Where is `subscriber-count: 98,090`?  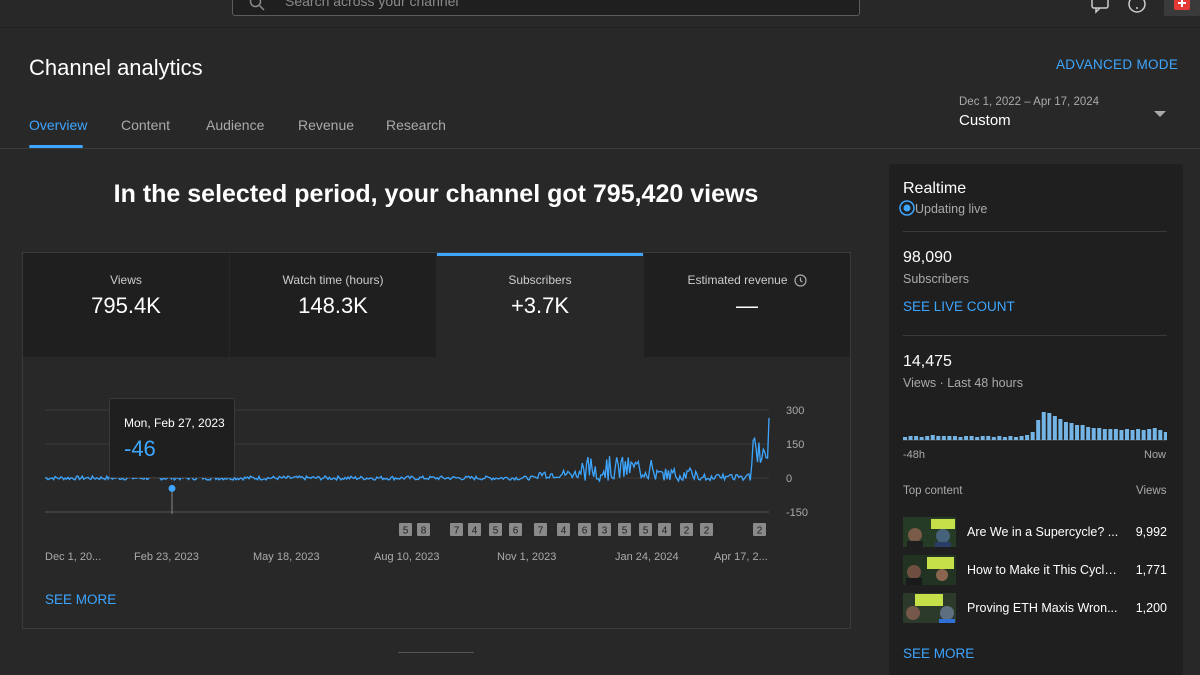
subscriber-count: 98,090 is located at coordinates (927, 257).